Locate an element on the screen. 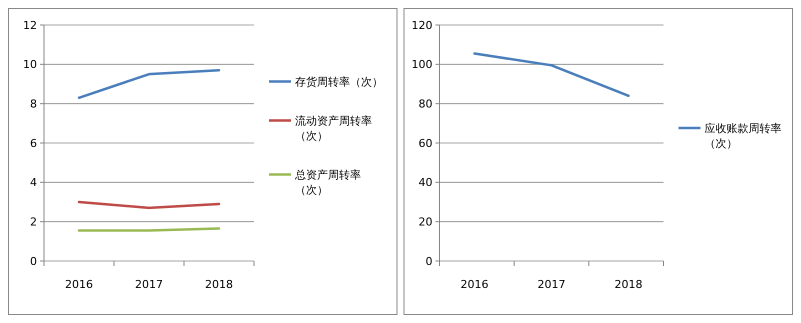 The height and width of the screenshot is (323, 801). legend-label: 存货周转率（次） is located at coordinates (339, 81).